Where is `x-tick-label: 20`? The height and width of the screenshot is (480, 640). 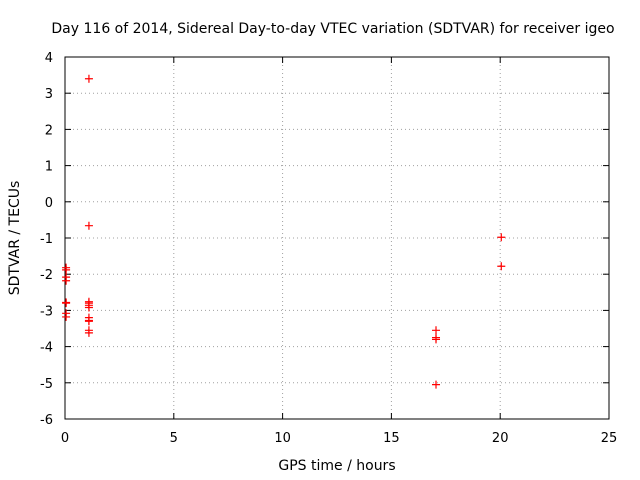 x-tick-label: 20 is located at coordinates (500, 438).